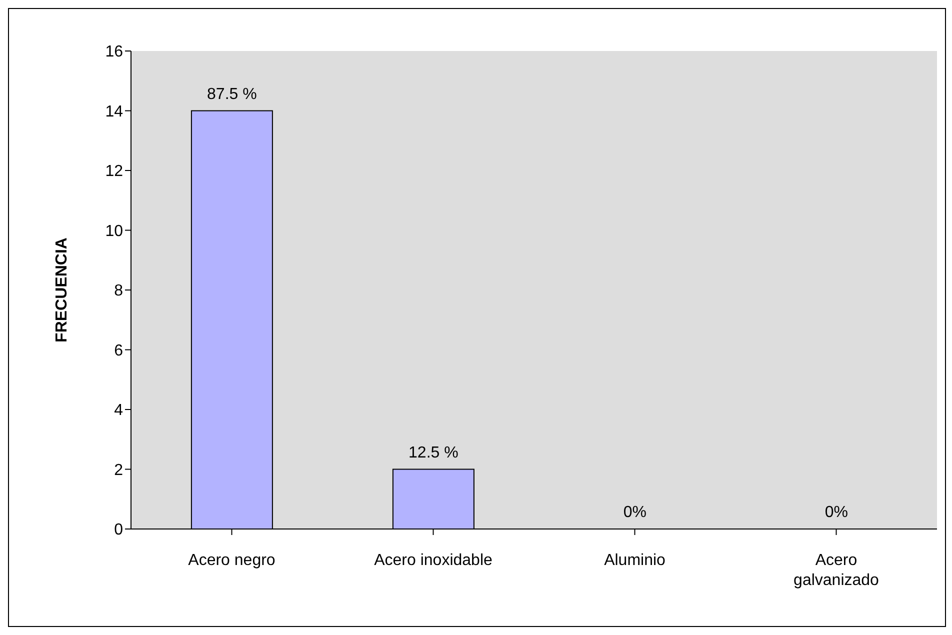 This screenshot has height=635, width=952. I want to click on y-tick-label: 10, so click(114, 231).